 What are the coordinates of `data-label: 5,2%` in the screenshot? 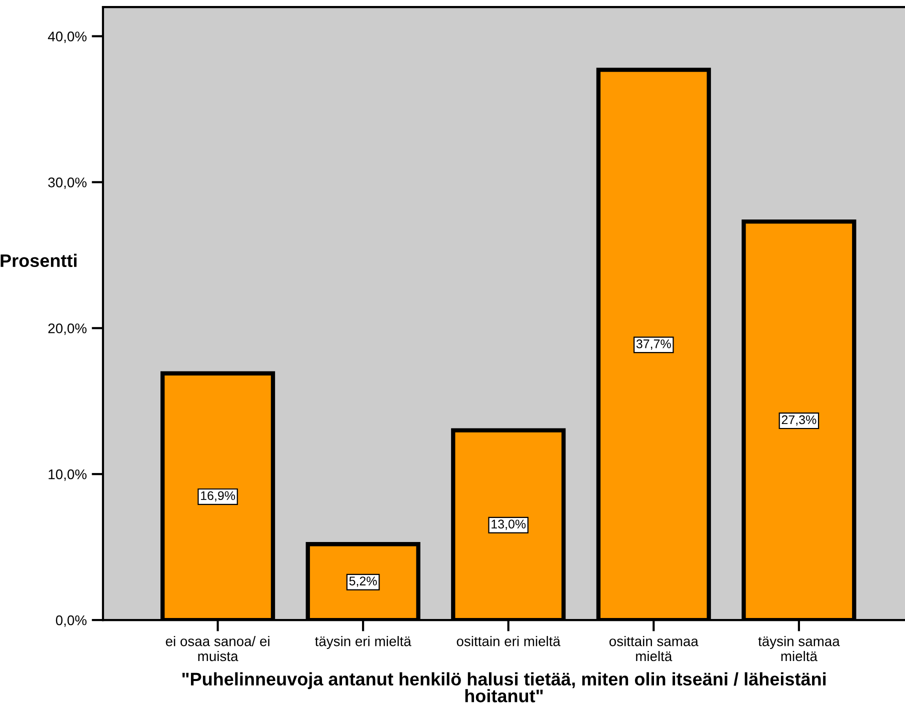 It's located at (363, 581).